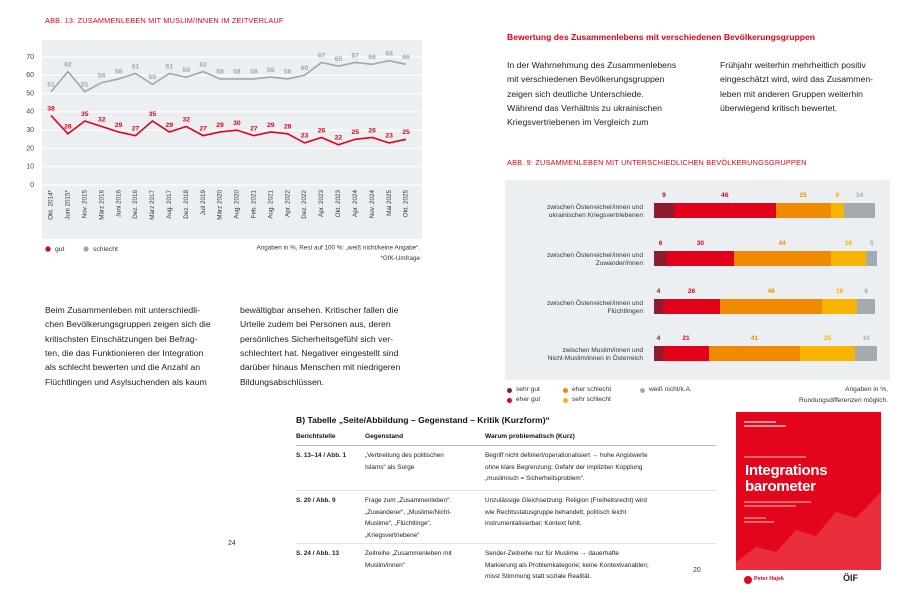 This screenshot has width=900, height=600. Describe the element at coordinates (837, 195) in the screenshot. I see `data-label: 6` at that location.